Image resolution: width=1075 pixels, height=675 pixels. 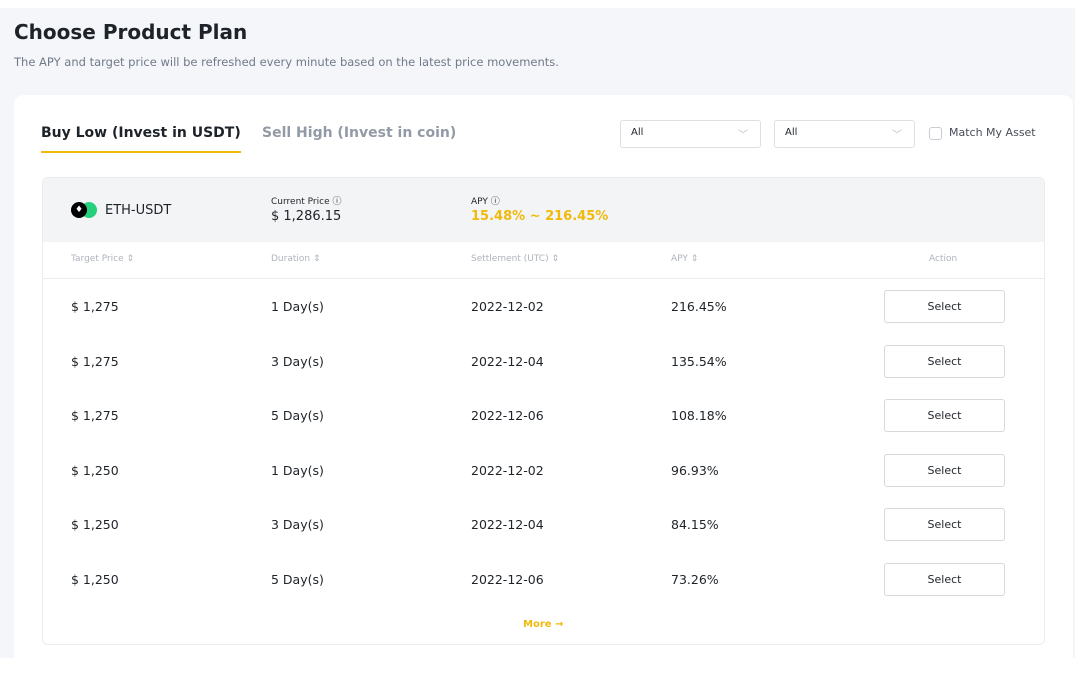 What do you see at coordinates (103, 259) in the screenshot?
I see `header-target-price: Target Price ⇕` at bounding box center [103, 259].